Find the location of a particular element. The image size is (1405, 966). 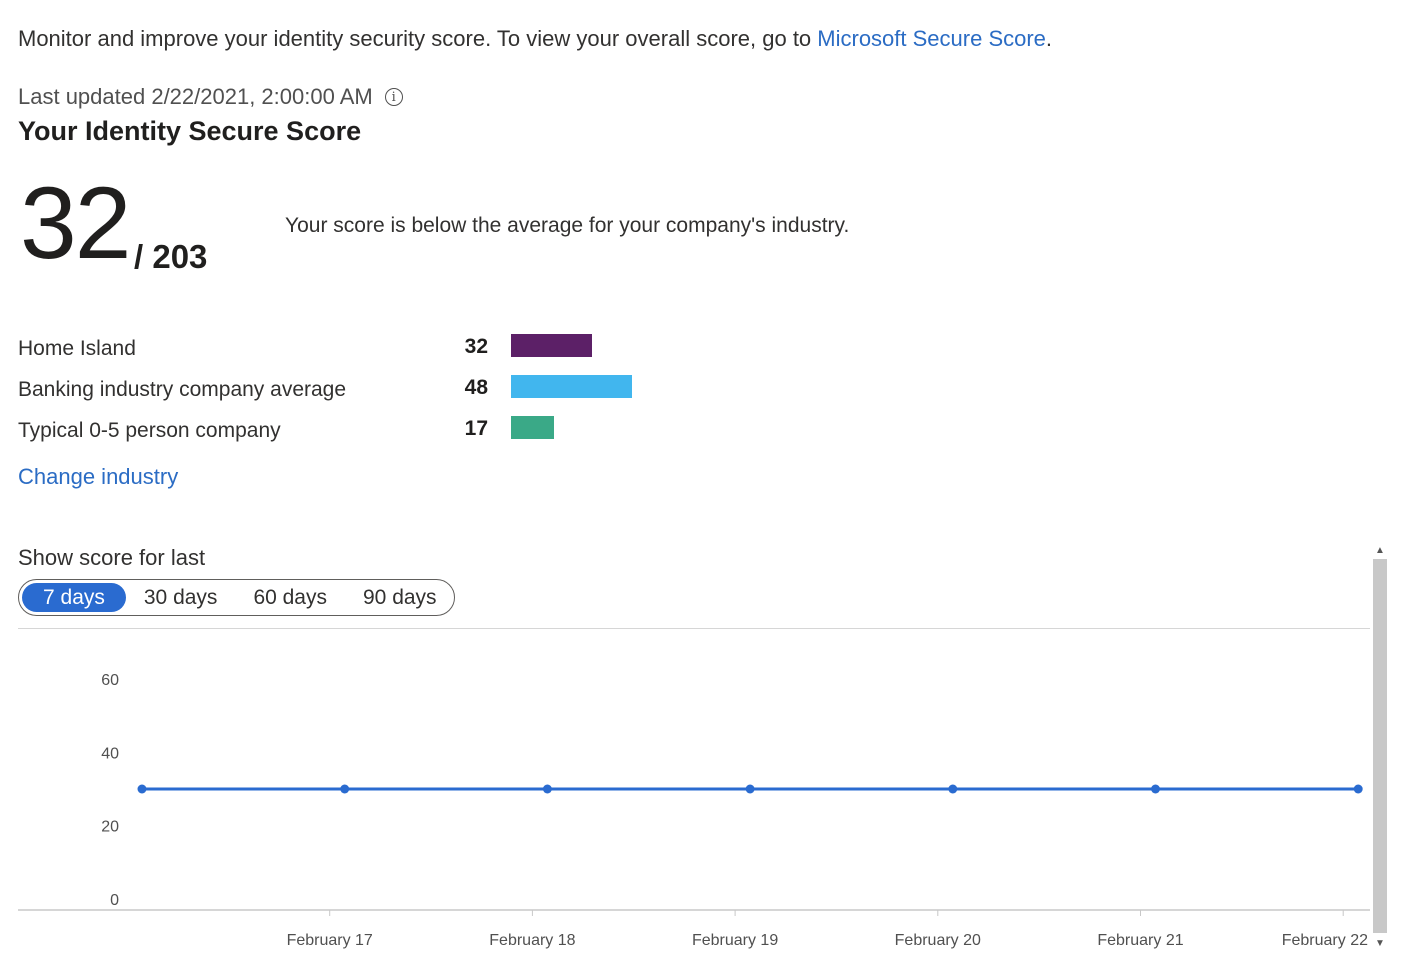

x-tick-label: February 22 is located at coordinates (1325, 940).